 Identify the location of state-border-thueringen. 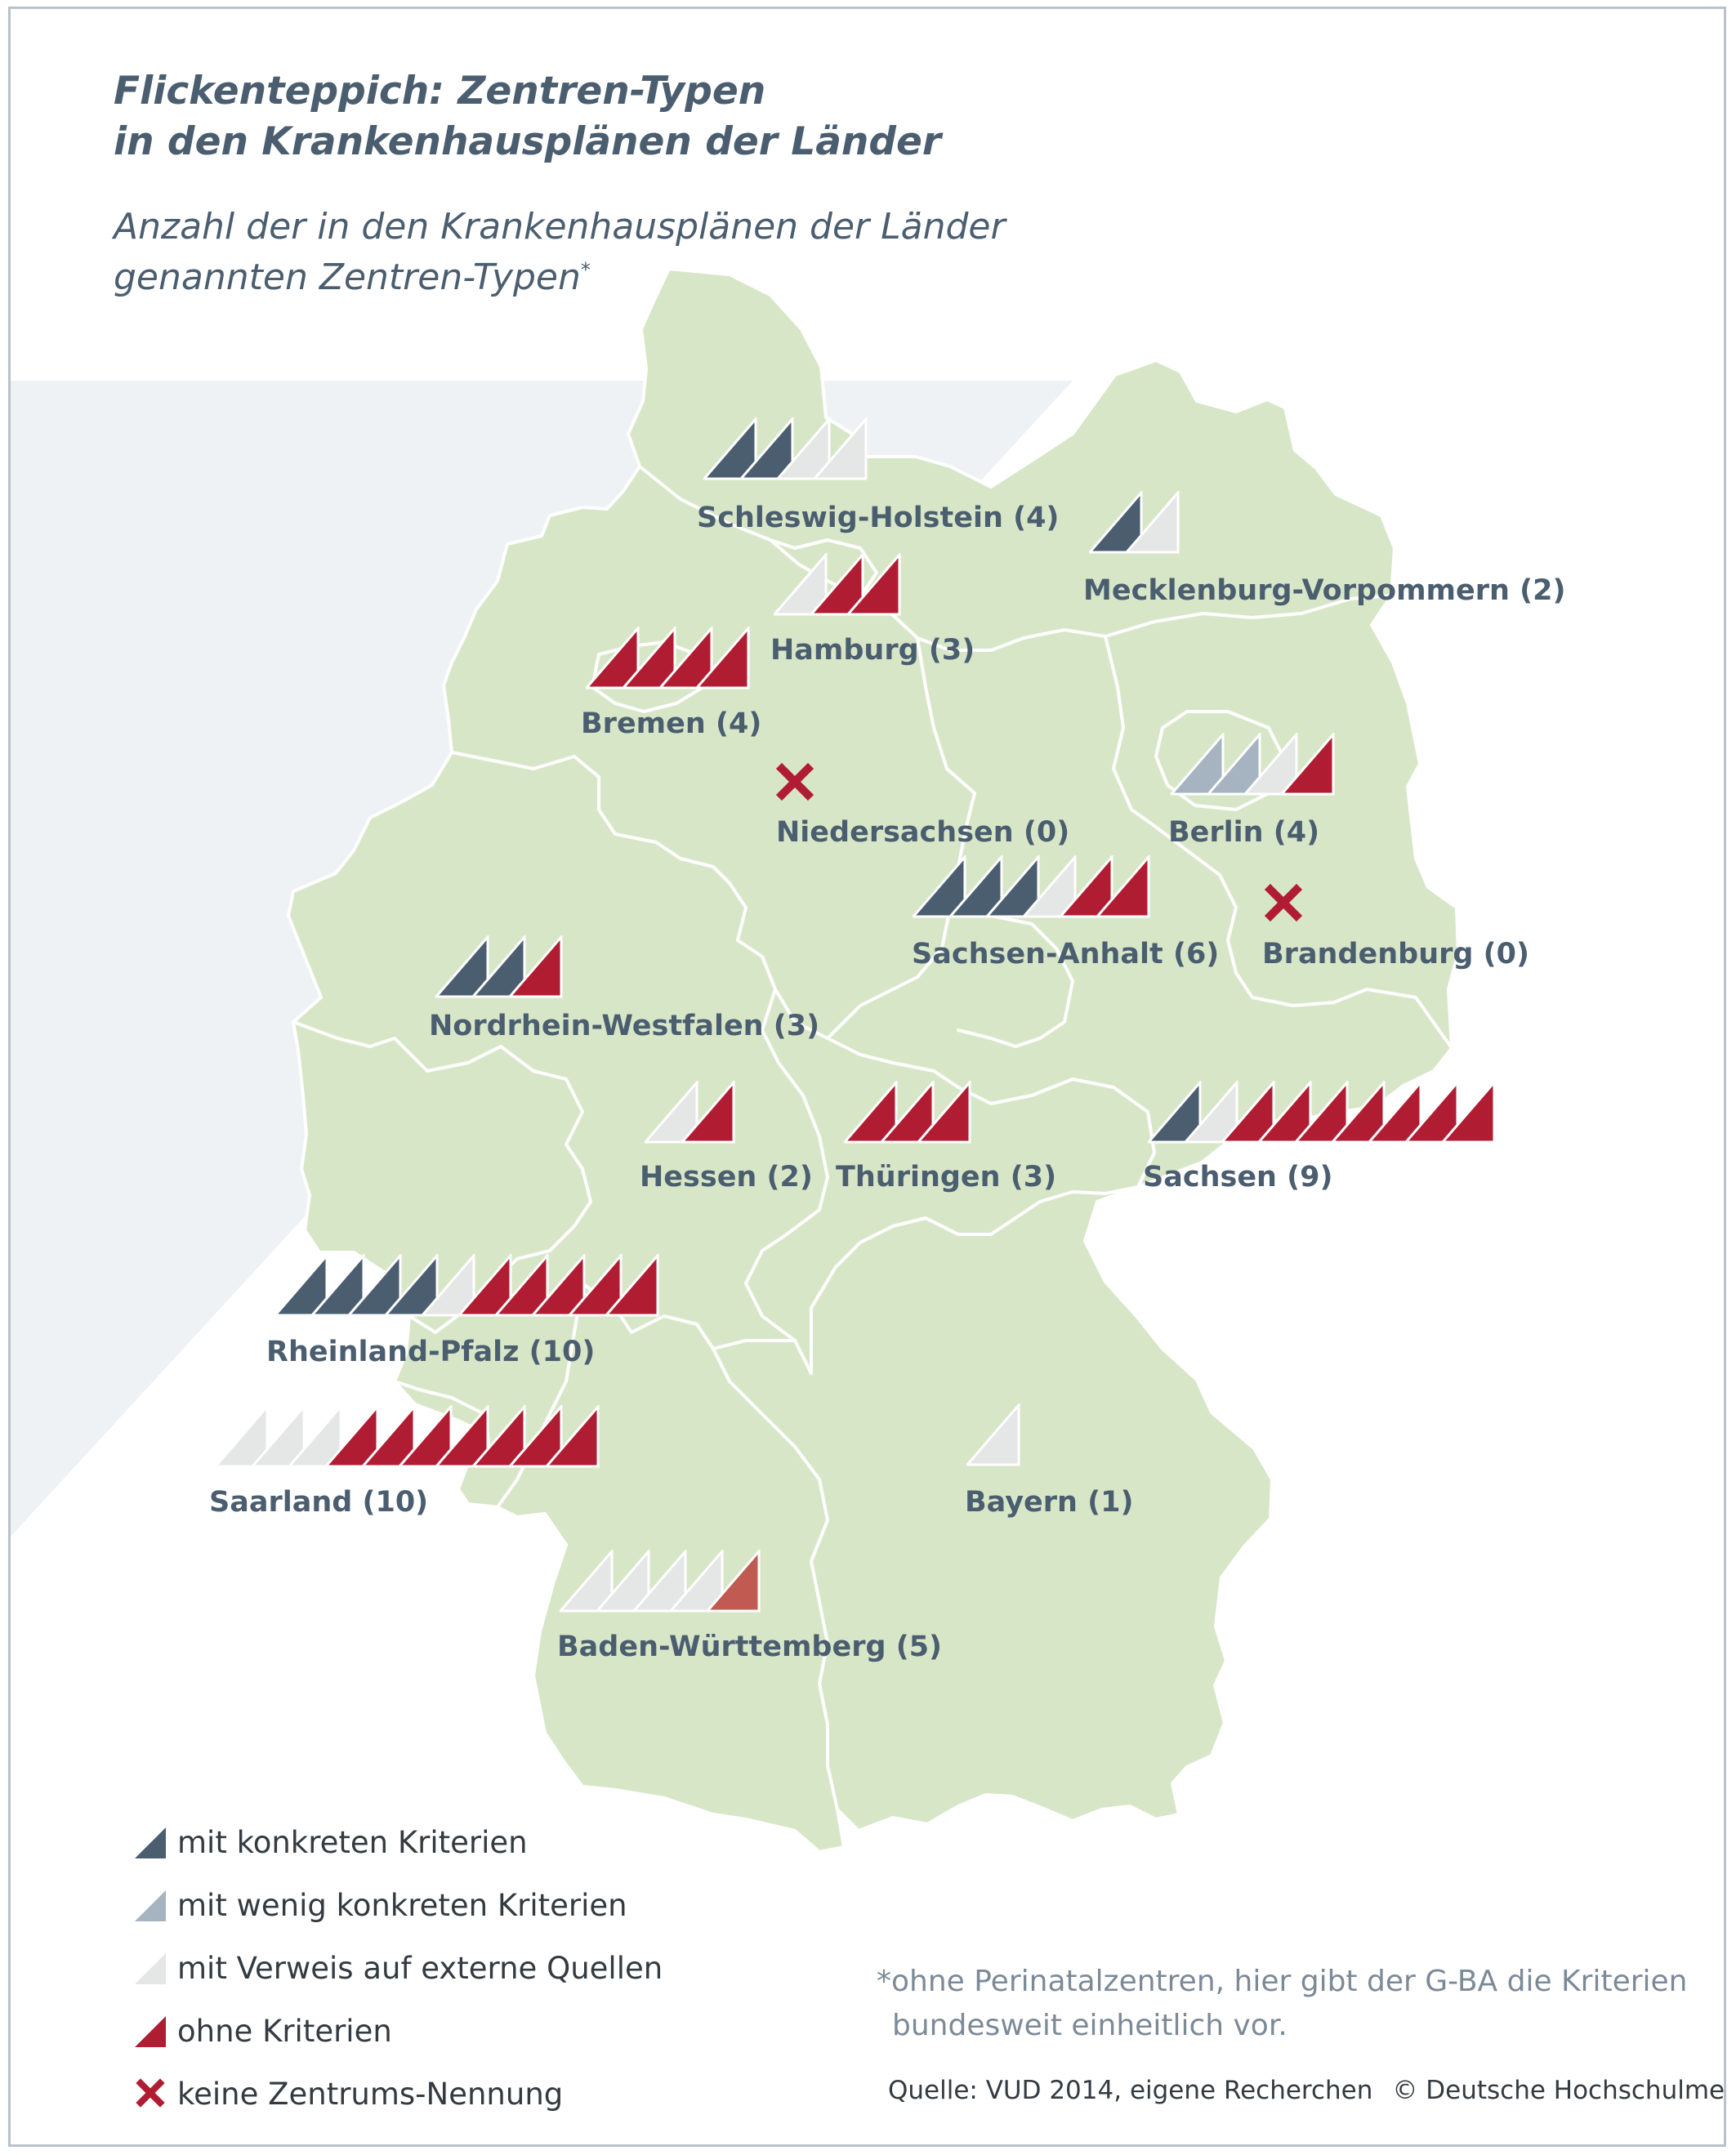
(991, 1113).